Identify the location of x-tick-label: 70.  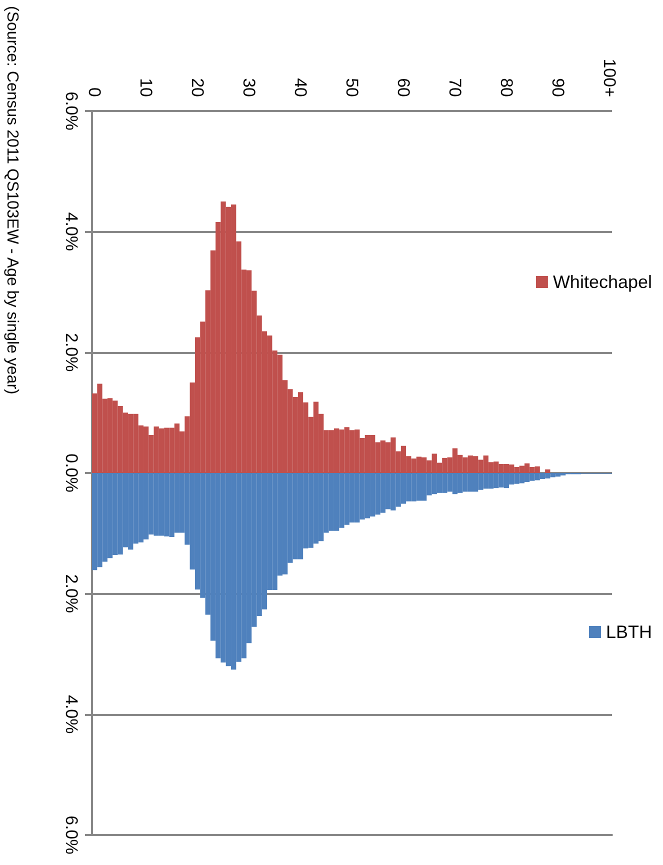
(454, 87).